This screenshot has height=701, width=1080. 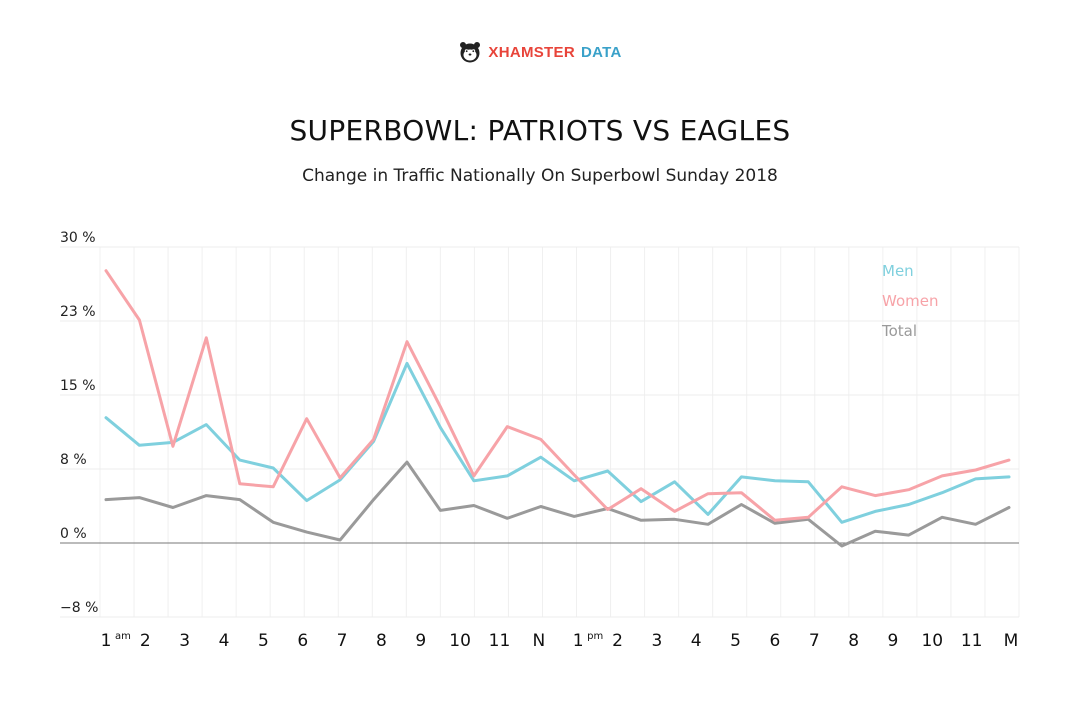 I want to click on y-tick-label: 0 %, so click(x=73, y=534).